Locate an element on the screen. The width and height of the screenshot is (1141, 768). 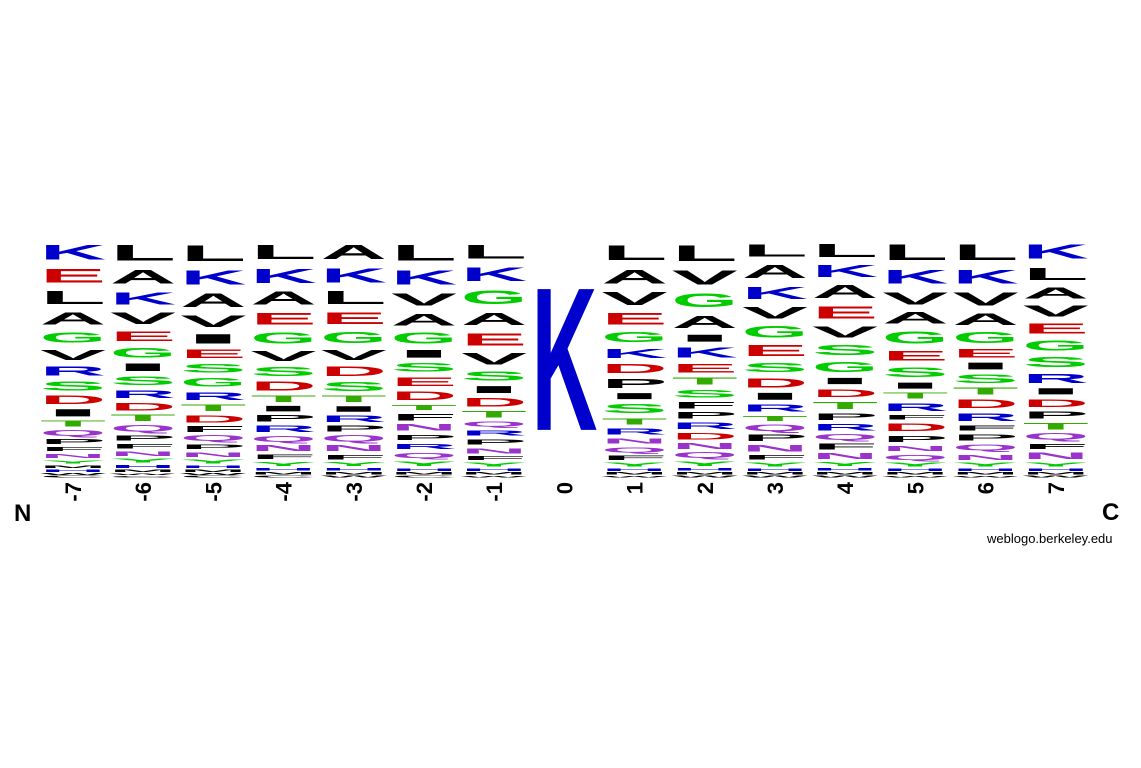
position-tick-label: 1 is located at coordinates (635, 488).